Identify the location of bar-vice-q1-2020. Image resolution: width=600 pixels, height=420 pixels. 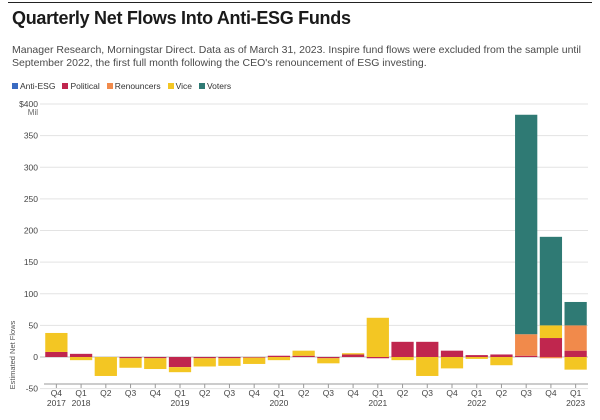
(279, 359).